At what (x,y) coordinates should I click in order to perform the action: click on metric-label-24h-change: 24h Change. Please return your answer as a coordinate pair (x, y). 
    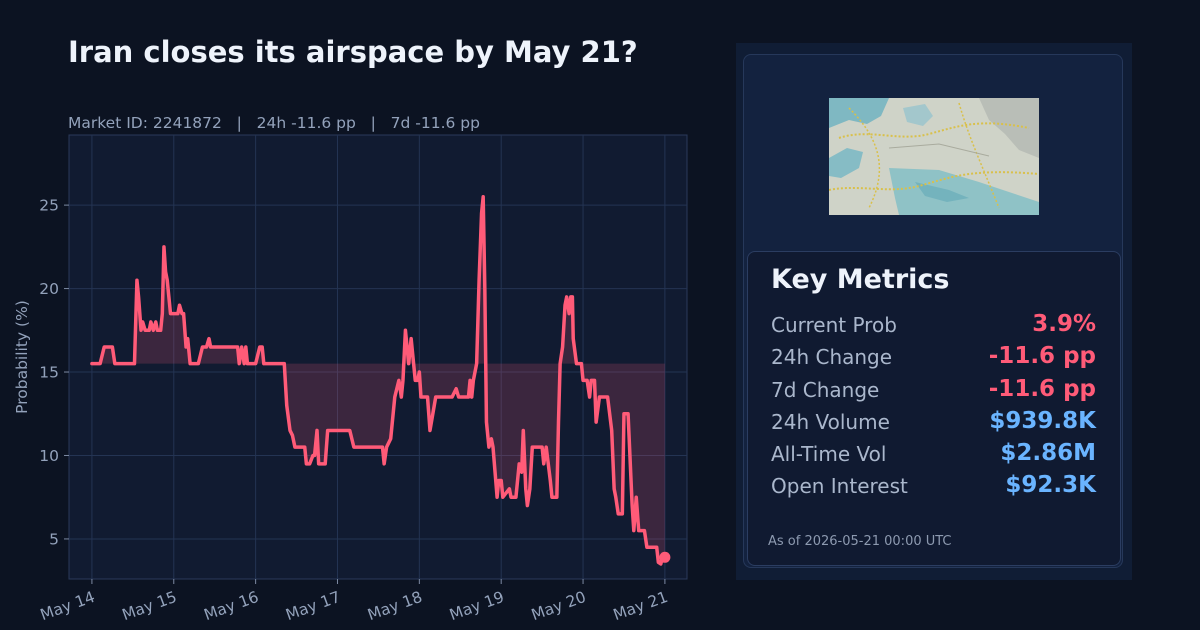
    Looking at the image, I should click on (832, 357).